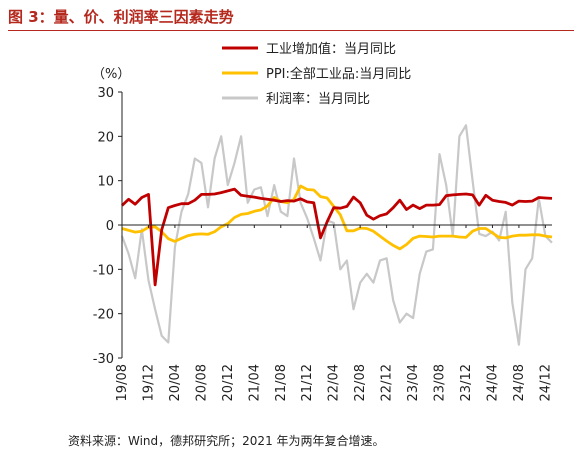  What do you see at coordinates (103, 359) in the screenshot?
I see `y-tick-label: -30` at bounding box center [103, 359].